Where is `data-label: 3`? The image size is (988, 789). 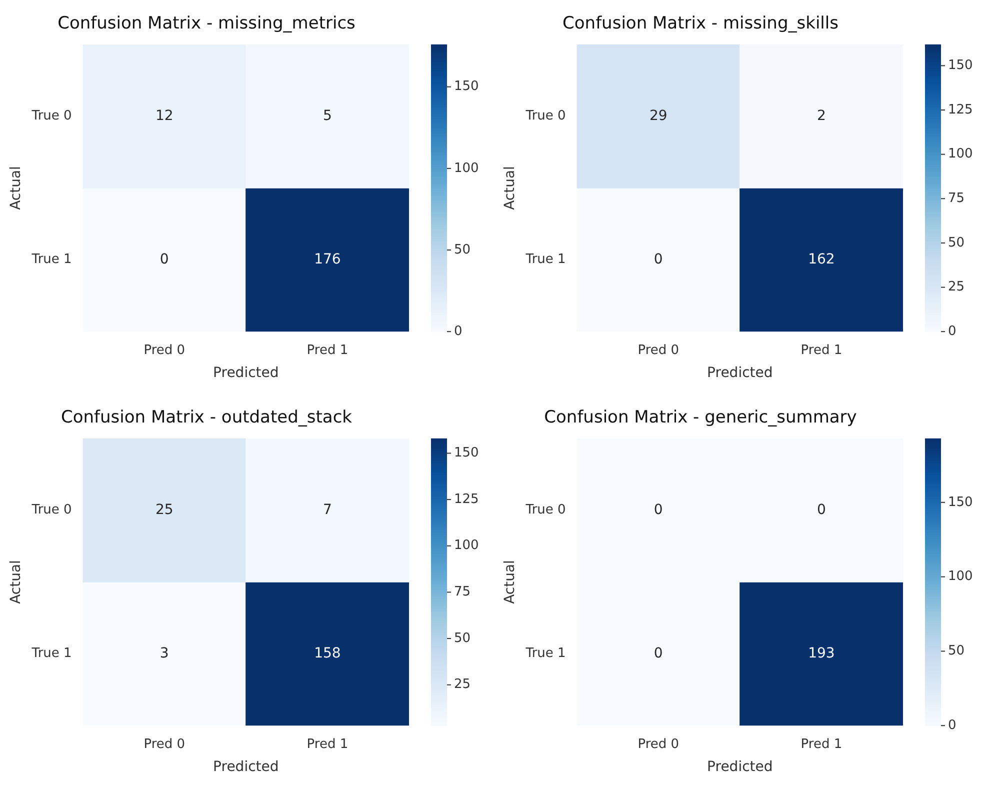 data-label: 3 is located at coordinates (164, 653).